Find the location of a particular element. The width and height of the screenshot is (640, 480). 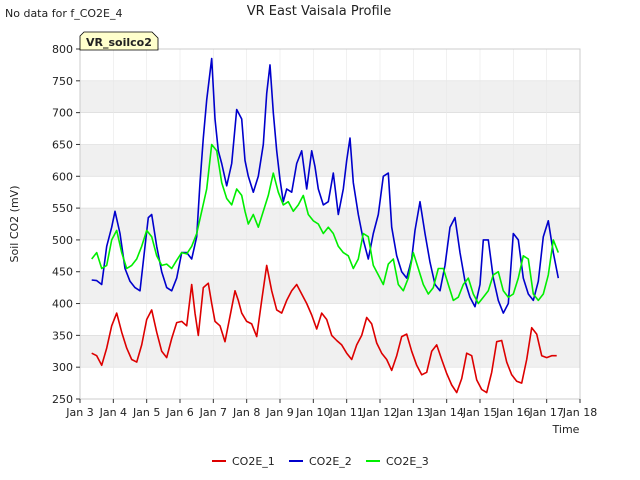

y-tick-label: 500 is located at coordinates (62, 240).